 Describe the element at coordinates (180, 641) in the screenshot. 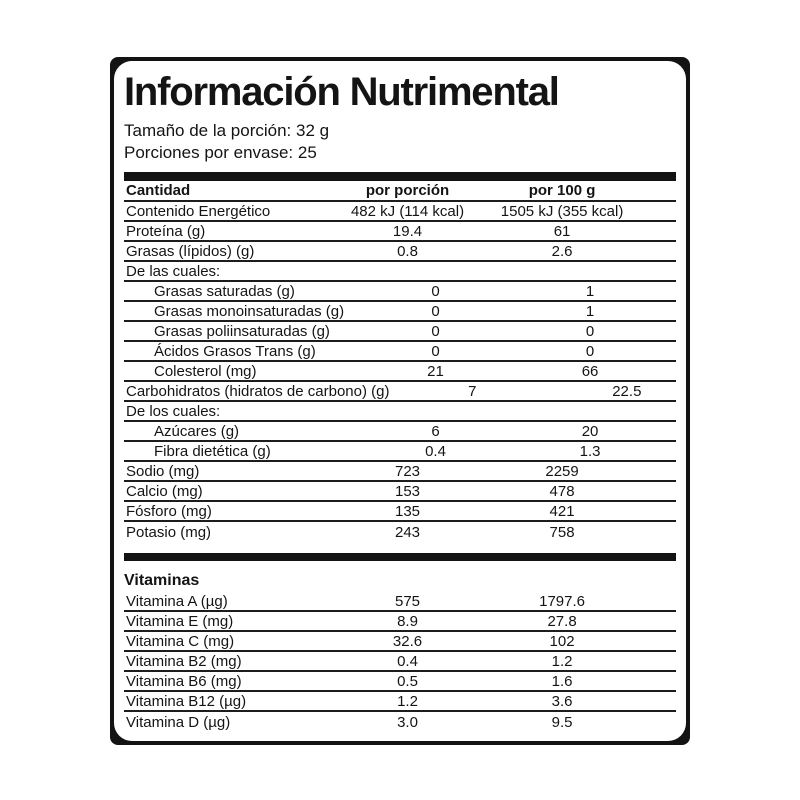

I see `vitamin-name: Vitamina C (mg)` at that location.